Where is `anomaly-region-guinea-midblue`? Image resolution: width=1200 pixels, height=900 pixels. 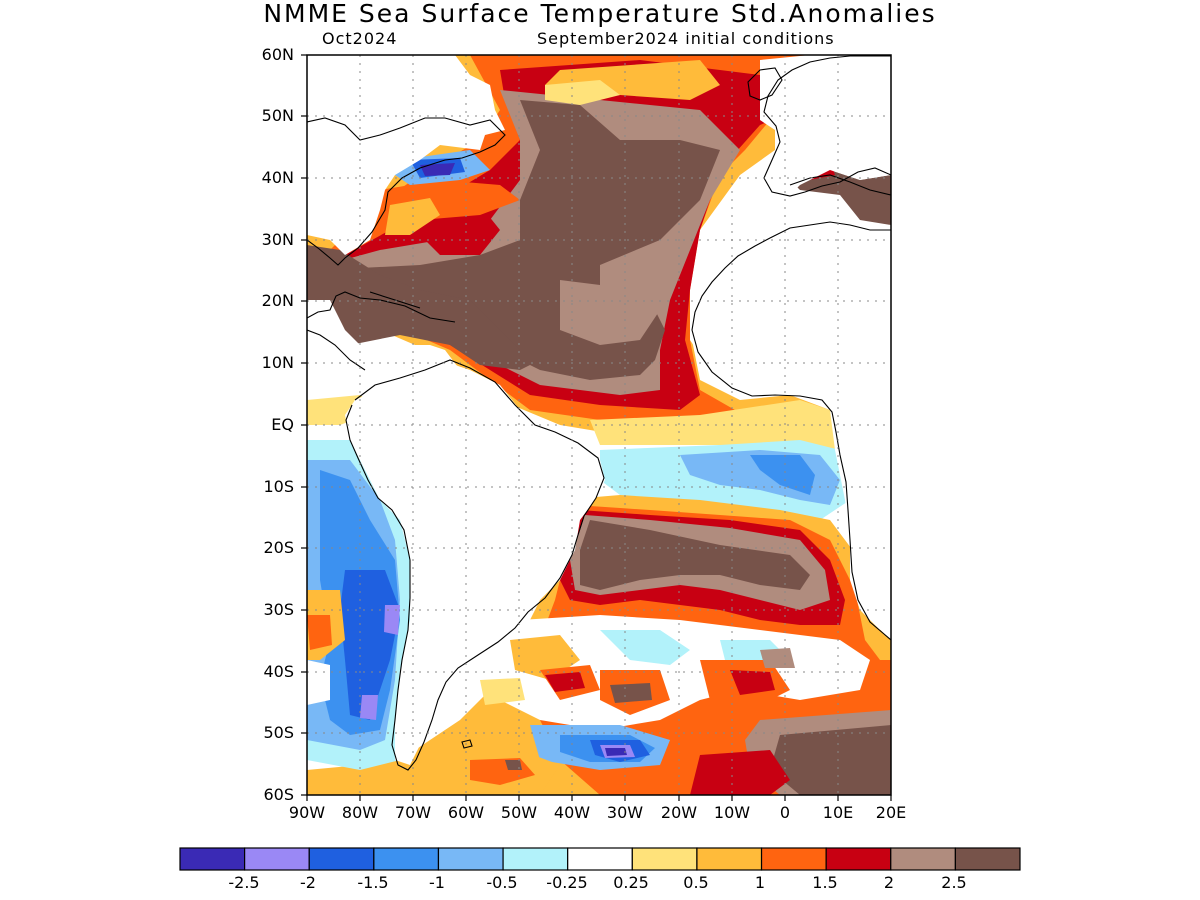 anomaly-region-guinea-midblue is located at coordinates (782, 475).